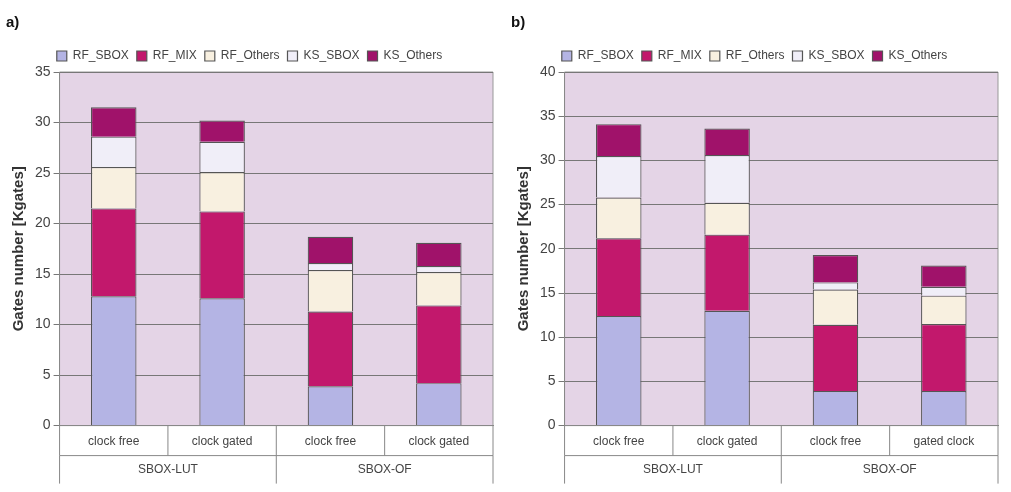 The image size is (1011, 492). Describe the element at coordinates (13, 22) in the screenshot. I see `chart-title: a)` at that location.